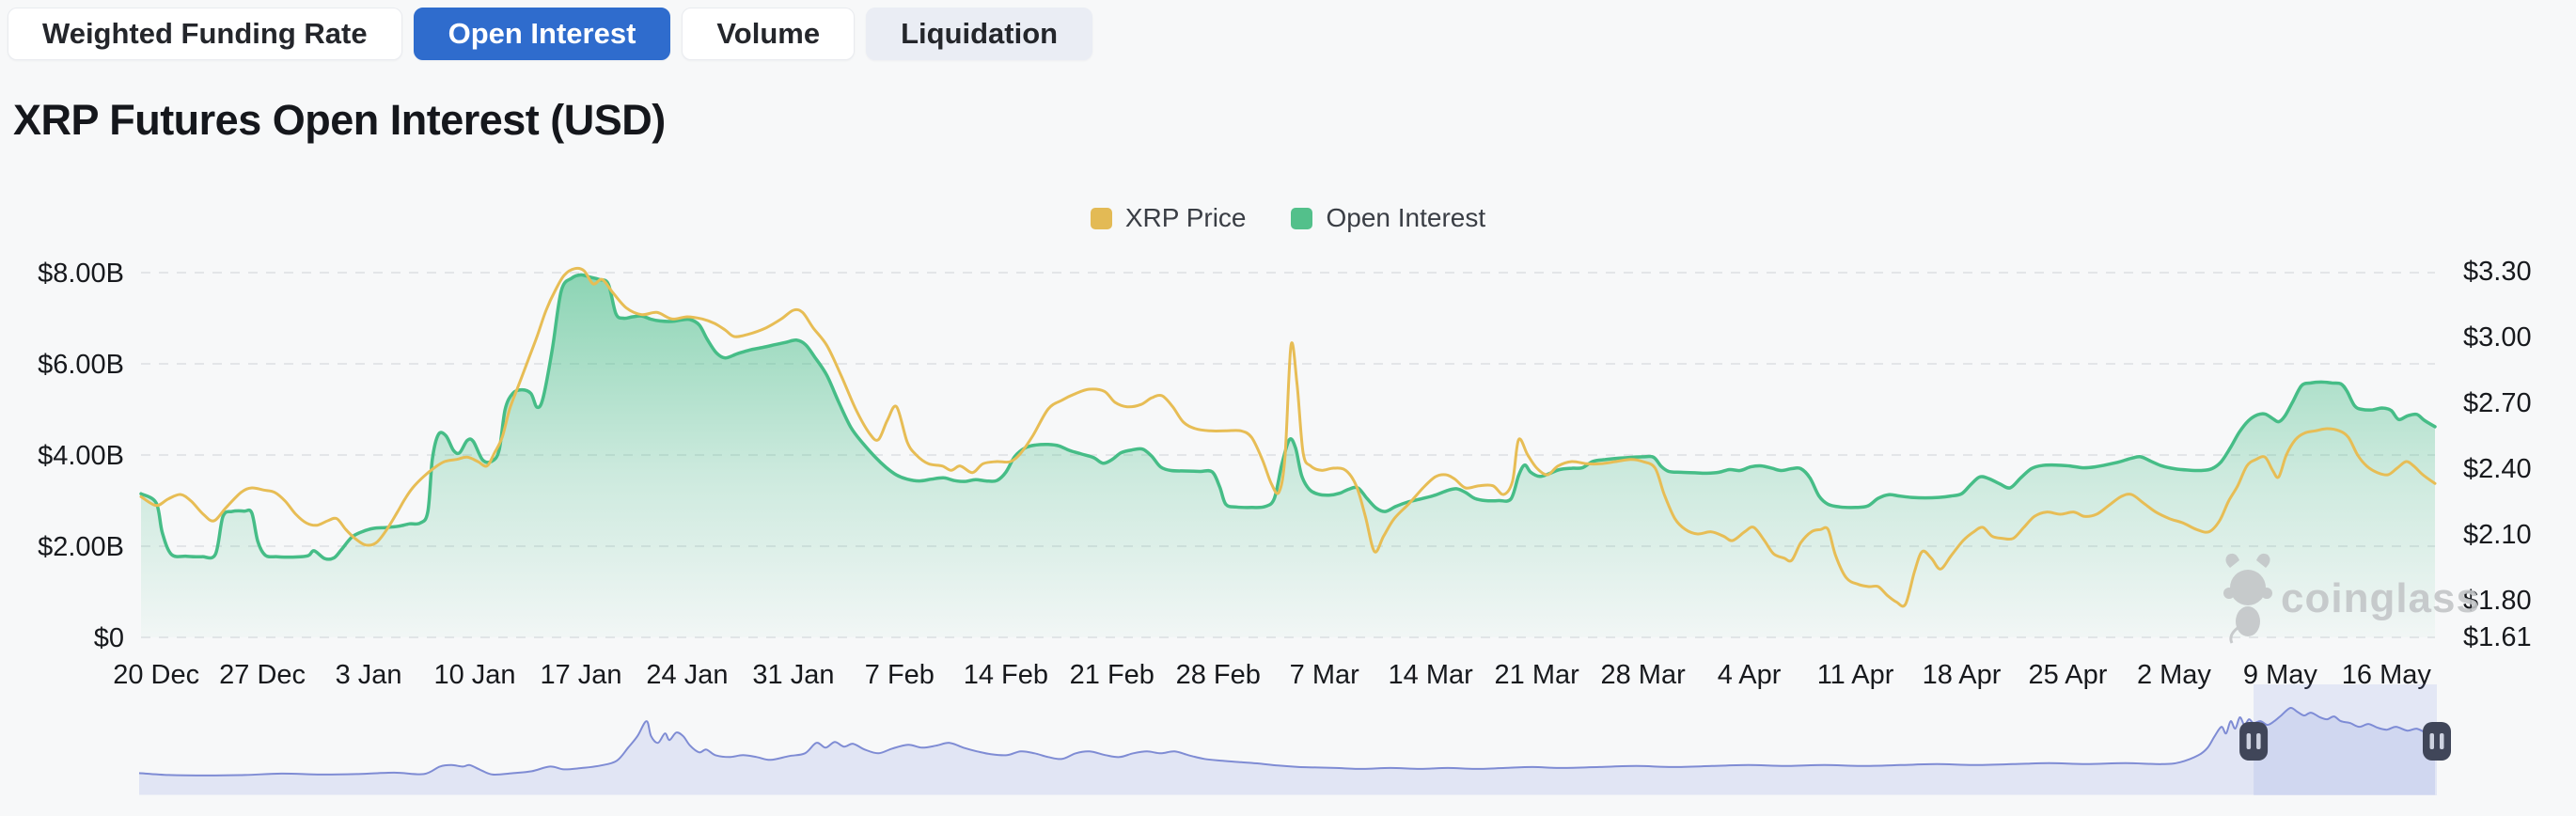 The height and width of the screenshot is (816, 2576). I want to click on right-axis-tick: $2.40, so click(2498, 469).